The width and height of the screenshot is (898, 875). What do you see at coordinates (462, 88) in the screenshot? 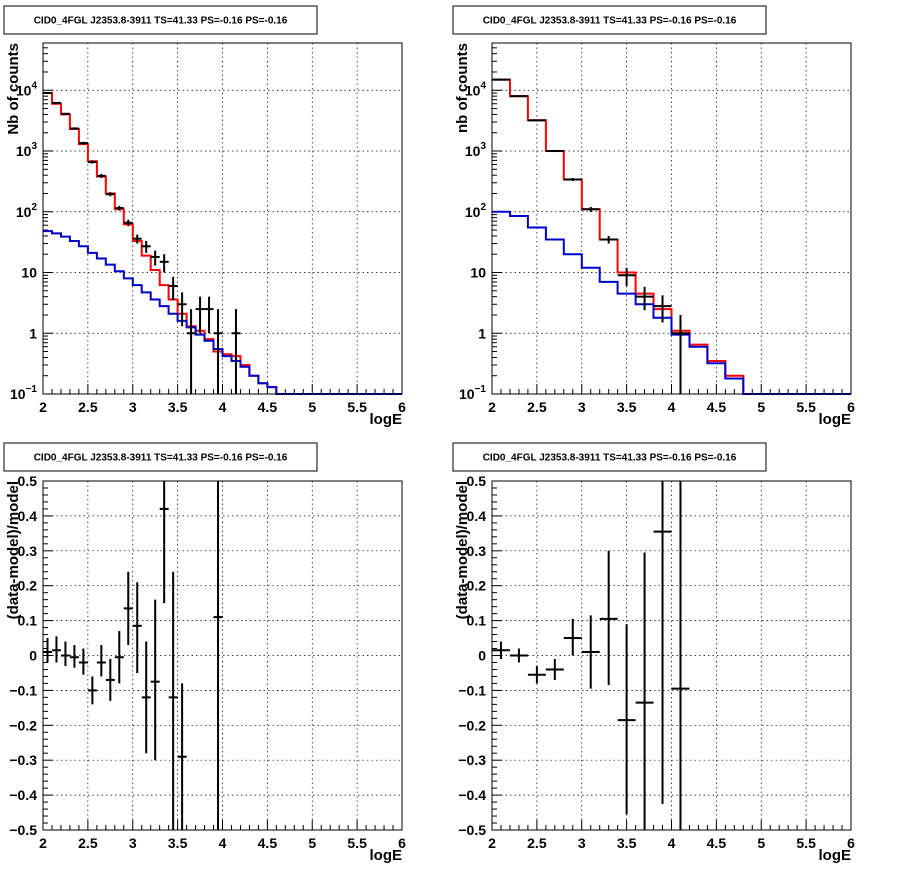
I see `y-axis-label: nb of counts` at bounding box center [462, 88].